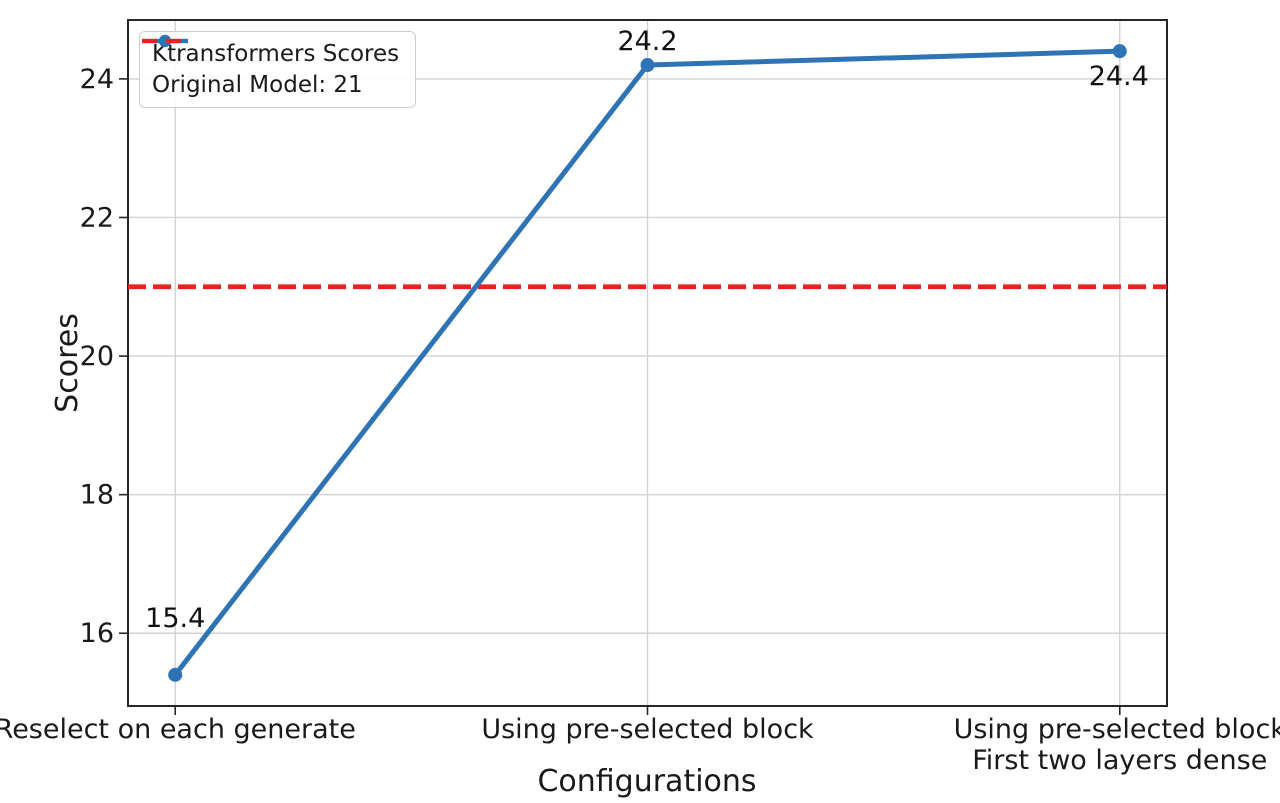 The image size is (1280, 803). I want to click on y-tick-label: 22, so click(97, 217).